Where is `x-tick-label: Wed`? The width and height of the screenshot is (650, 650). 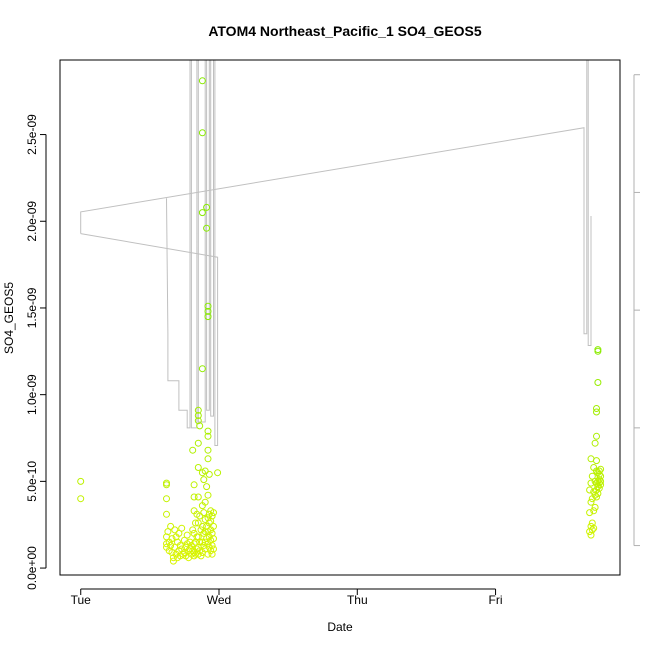 x-tick-label: Wed is located at coordinates (219, 600).